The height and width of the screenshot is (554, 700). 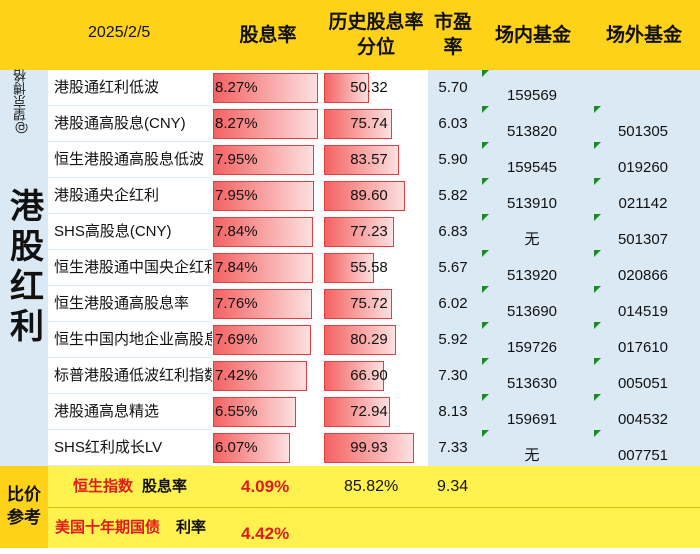 What do you see at coordinates (268, 160) in the screenshot?
I see `yield-cell: 7.95%` at bounding box center [268, 160].